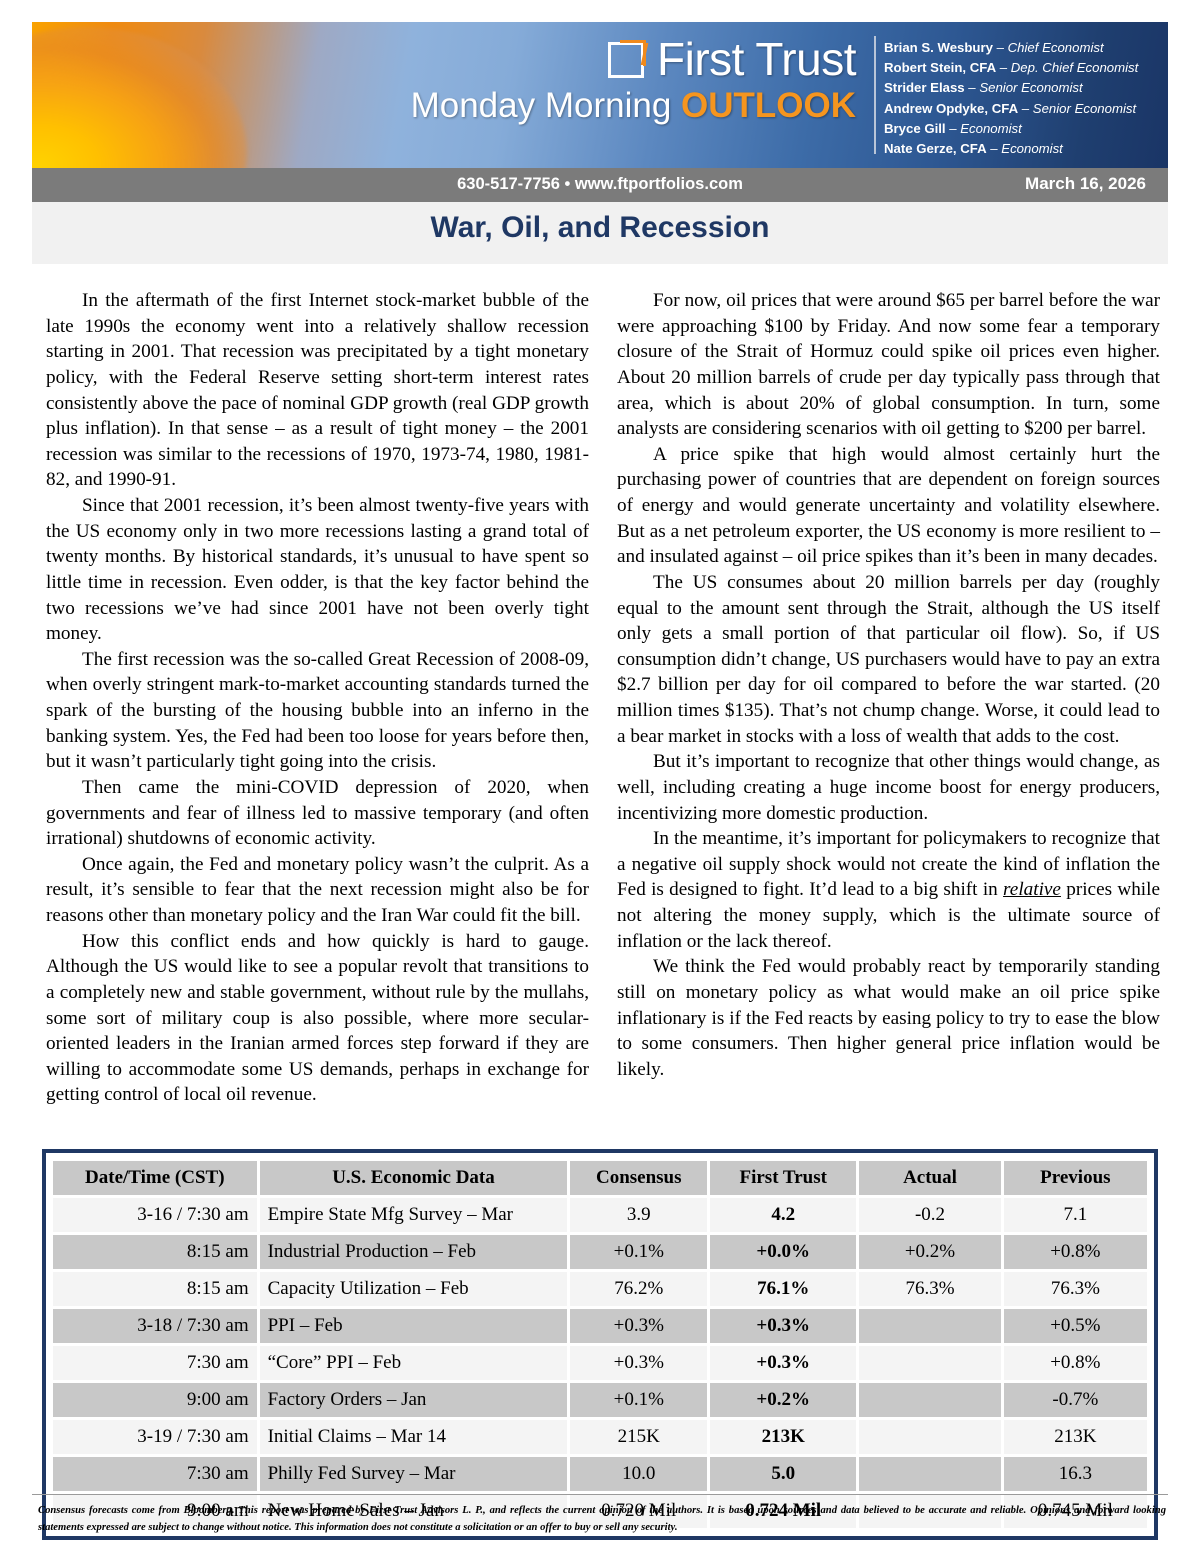 The height and width of the screenshot is (1553, 1200). What do you see at coordinates (413, 1437) in the screenshot?
I see `table-cell-name: Initial Claims – Mar 14` at bounding box center [413, 1437].